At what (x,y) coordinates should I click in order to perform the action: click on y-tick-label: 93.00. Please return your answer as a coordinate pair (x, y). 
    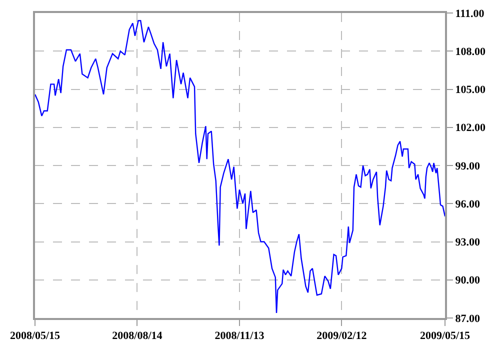
    Looking at the image, I should click on (467, 242).